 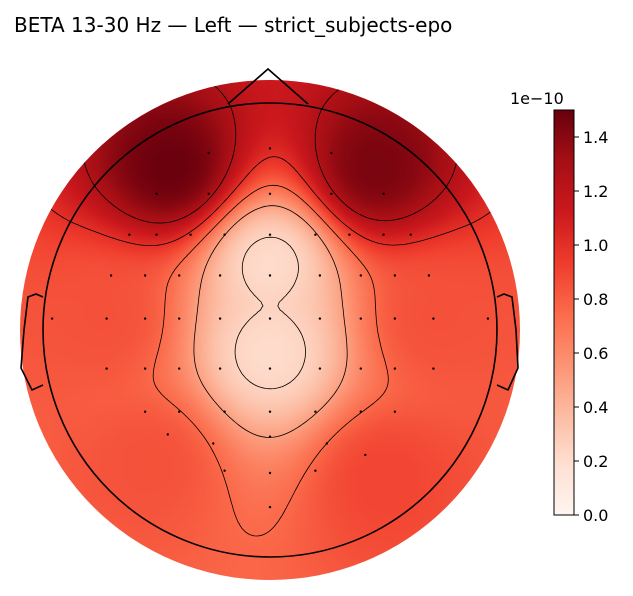 What do you see at coordinates (595, 191) in the screenshot?
I see `colorbar-tick-label: 1.2` at bounding box center [595, 191].